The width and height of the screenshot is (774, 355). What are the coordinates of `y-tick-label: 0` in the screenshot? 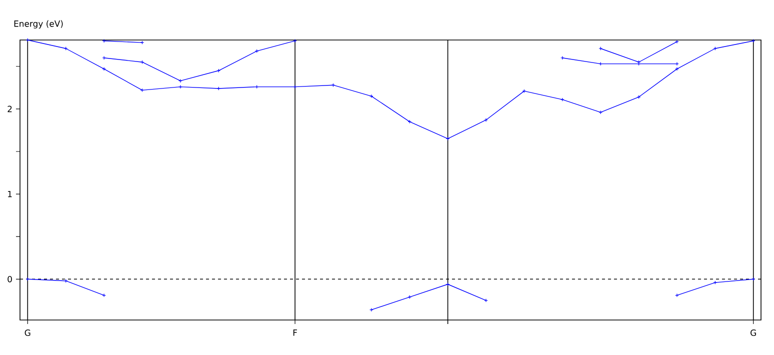 It's located at (10, 279).